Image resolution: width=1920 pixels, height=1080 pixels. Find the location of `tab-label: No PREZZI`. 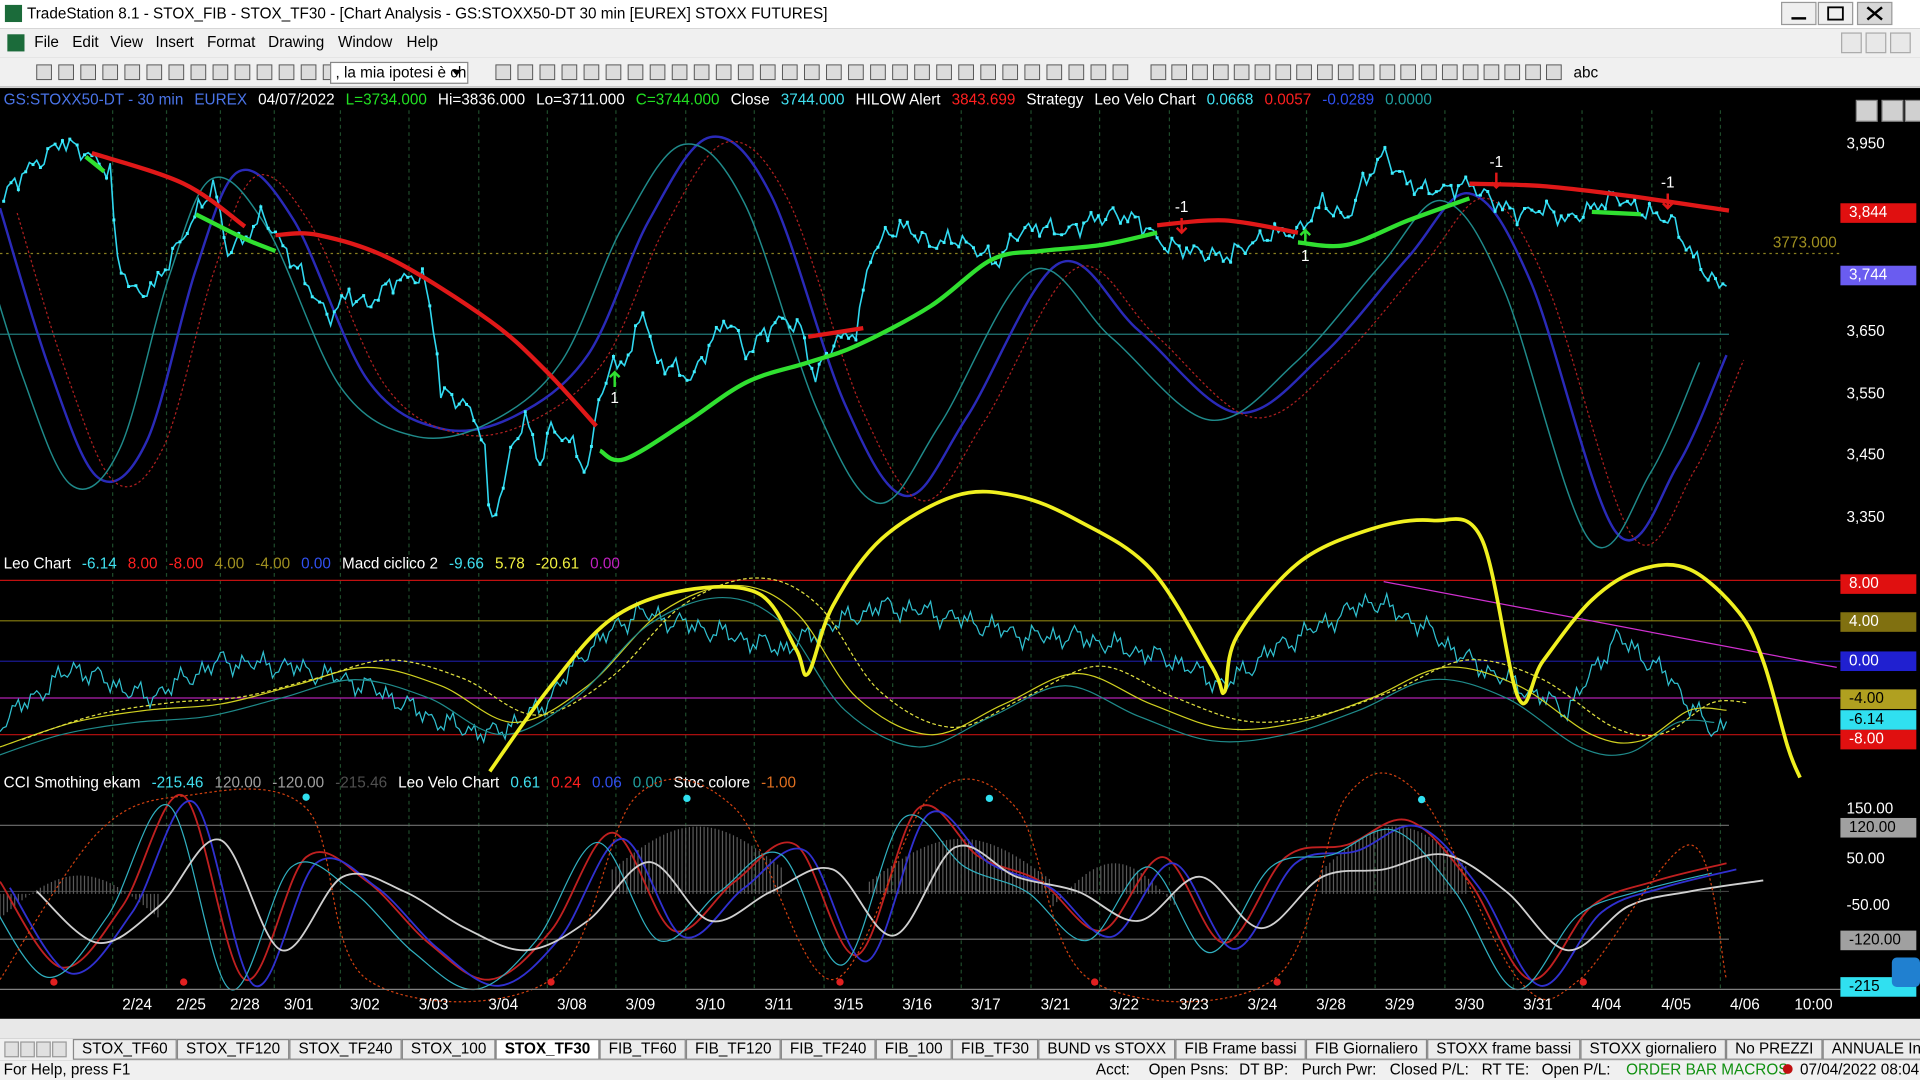

tab-label: No PREZZI is located at coordinates (1774, 1048).